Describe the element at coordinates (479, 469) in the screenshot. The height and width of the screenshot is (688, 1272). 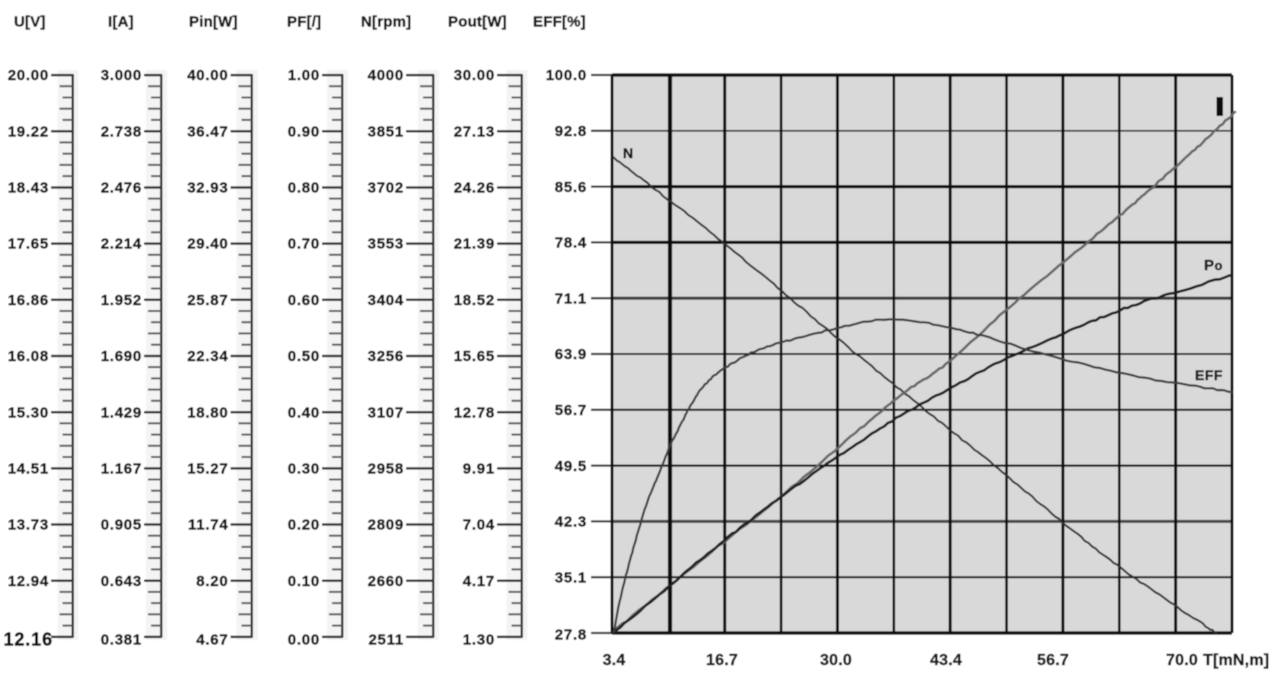
I see `svg-text: 9.91` at that location.